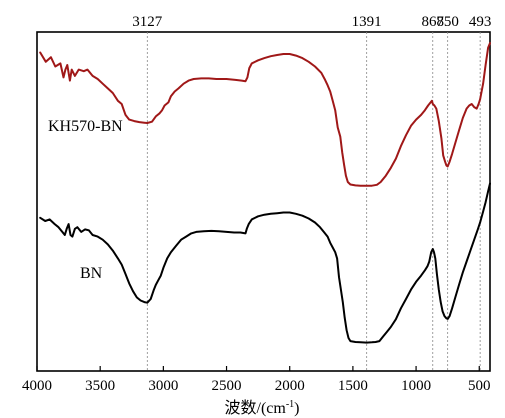 This screenshot has height=418, width=505. Describe the element at coordinates (296, 408) in the screenshot. I see `x-axis-title-close: )` at that location.